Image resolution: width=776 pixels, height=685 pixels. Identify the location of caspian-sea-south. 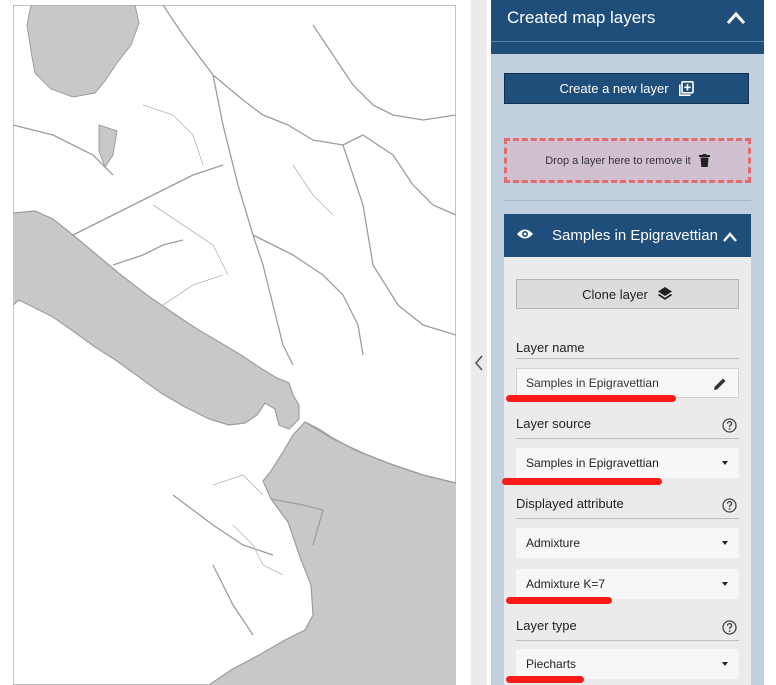
(108, 146).